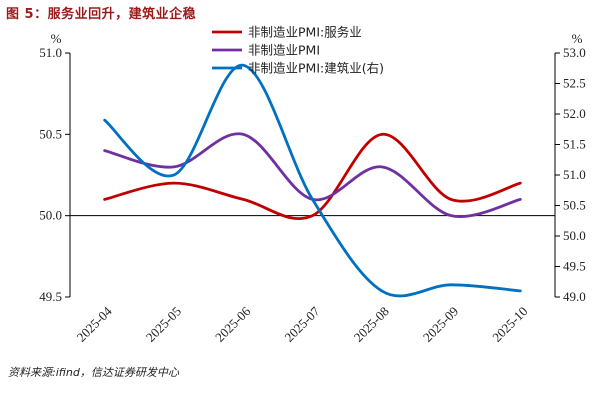 The image size is (603, 402). Describe the element at coordinates (163, 324) in the screenshot. I see `x-tick-label: 2025-05` at that location.